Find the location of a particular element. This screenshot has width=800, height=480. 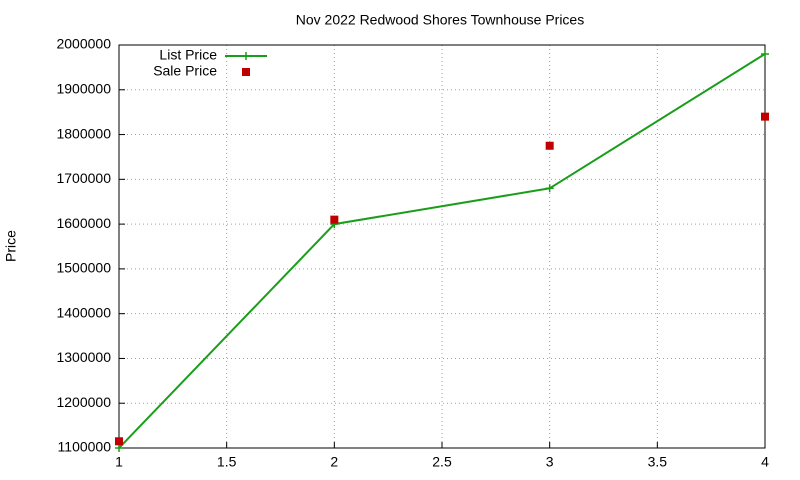

legend-label: List Price is located at coordinates (188, 55).